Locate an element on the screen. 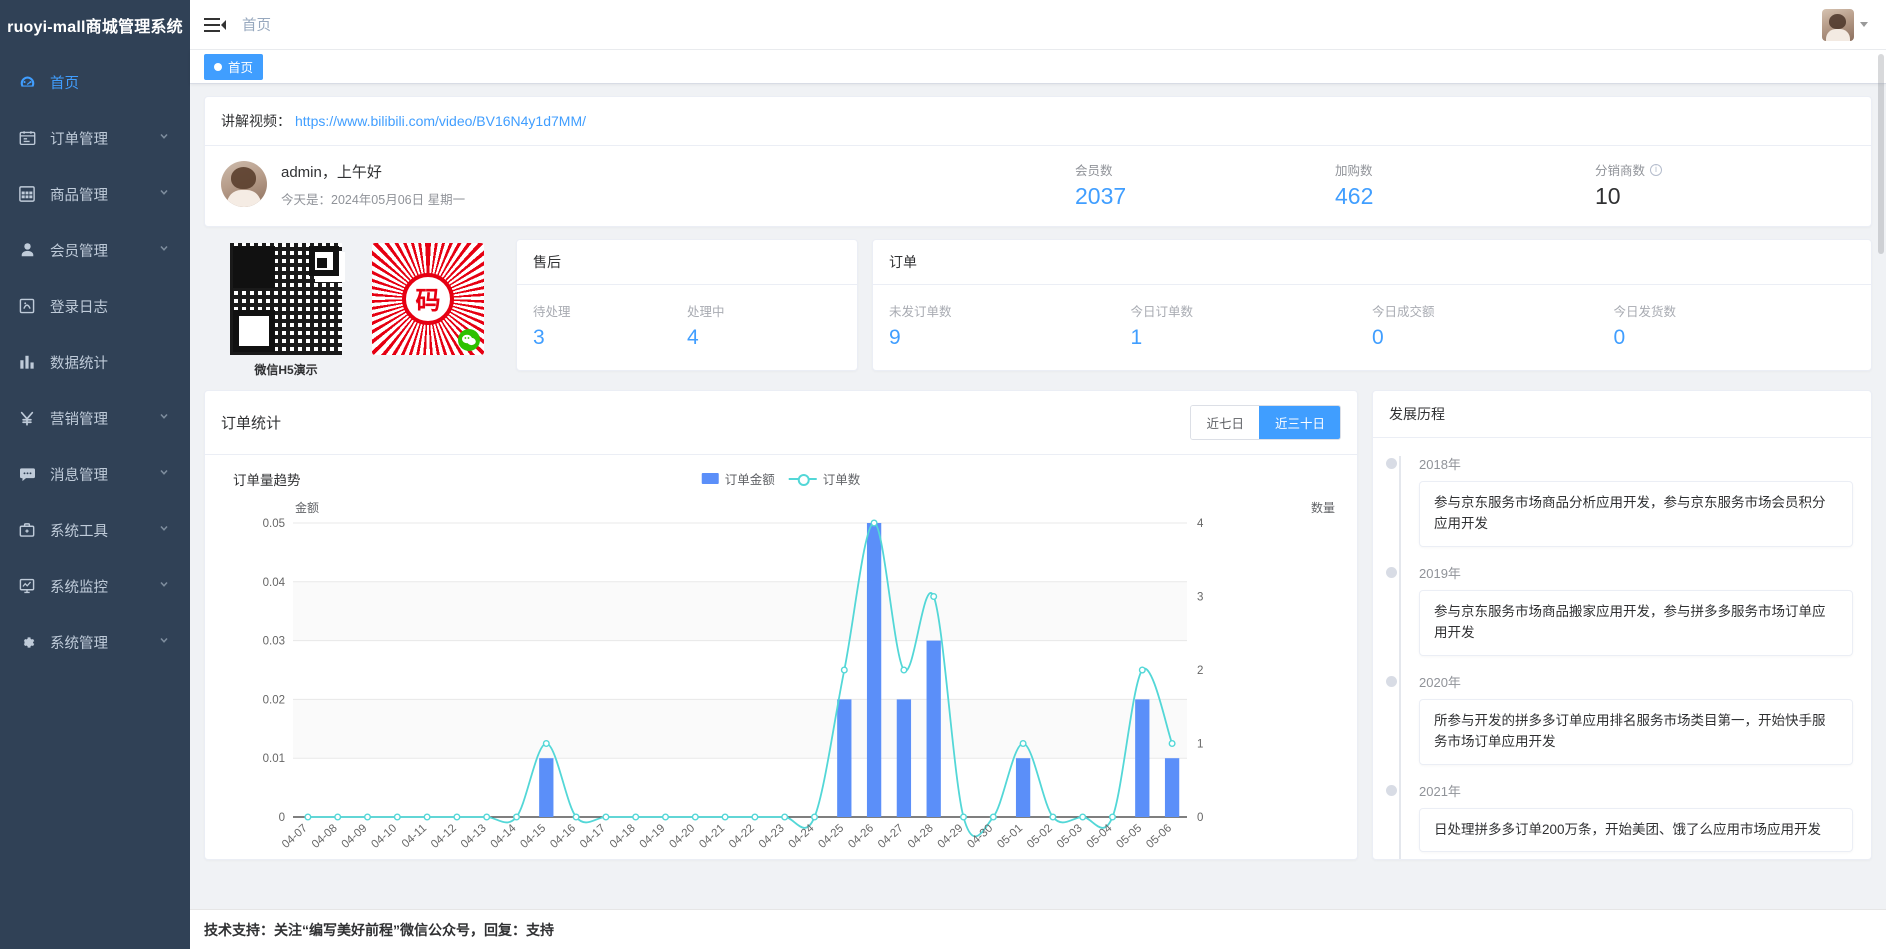 The height and width of the screenshot is (949, 1886). legend-label: 订单金额 is located at coordinates (749, 480).